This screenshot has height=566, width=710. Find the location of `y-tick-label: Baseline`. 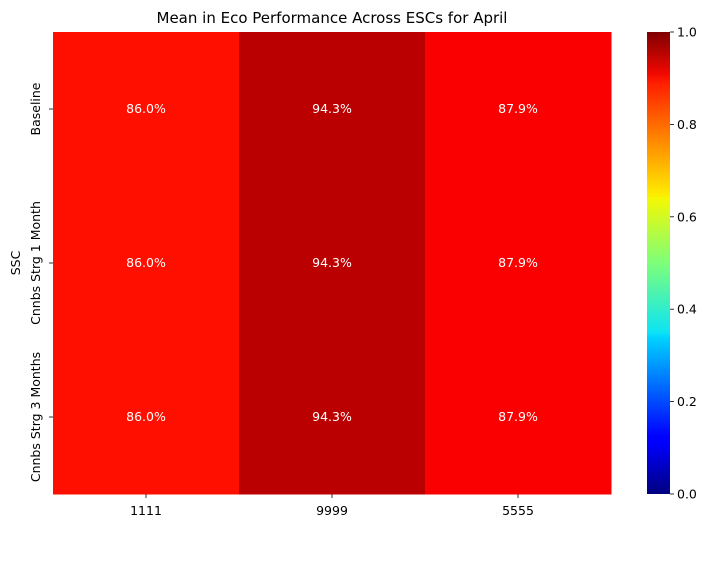

y-tick-label: Baseline is located at coordinates (35, 108).